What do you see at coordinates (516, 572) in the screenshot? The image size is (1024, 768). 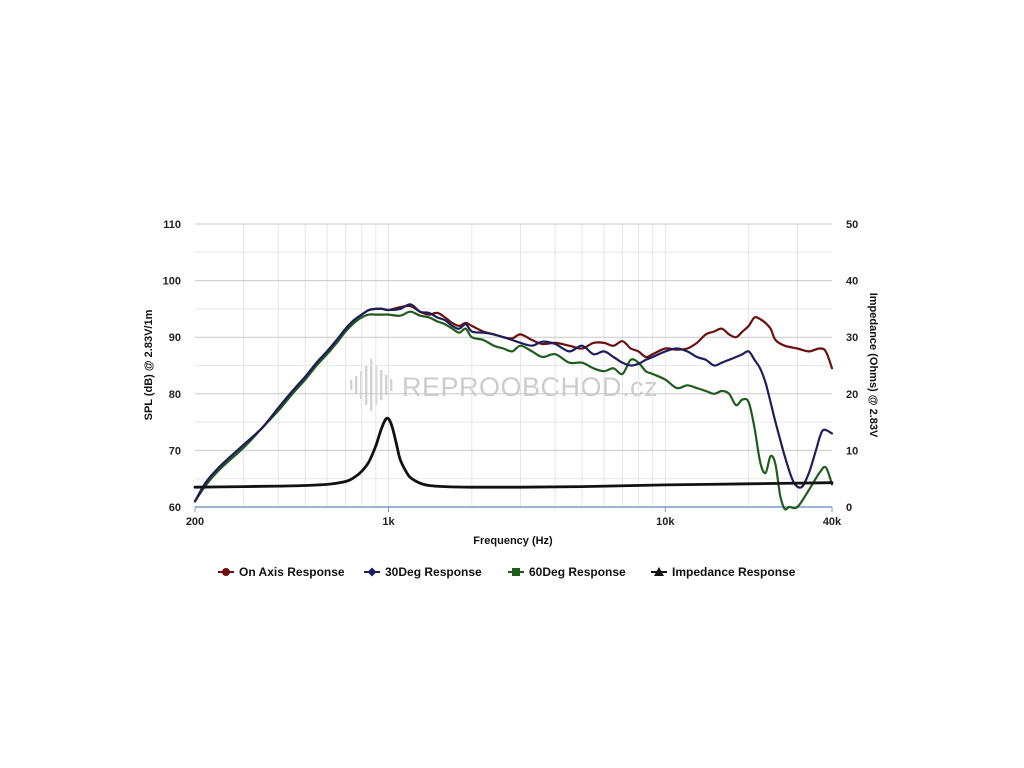 I see `legend-marker-square` at bounding box center [516, 572].